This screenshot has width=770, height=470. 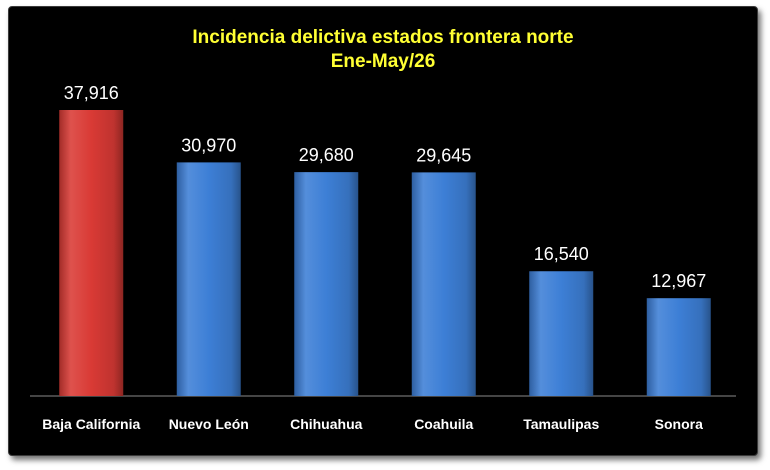 What do you see at coordinates (443, 155) in the screenshot?
I see `data-label: 29,645` at bounding box center [443, 155].